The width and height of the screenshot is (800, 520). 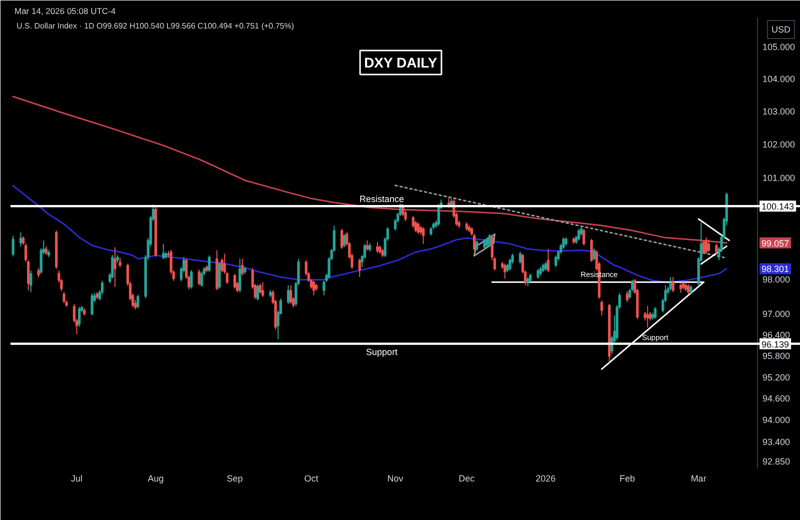 What do you see at coordinates (776, 314) in the screenshot?
I see `y-tick-label: 97.000` at bounding box center [776, 314].